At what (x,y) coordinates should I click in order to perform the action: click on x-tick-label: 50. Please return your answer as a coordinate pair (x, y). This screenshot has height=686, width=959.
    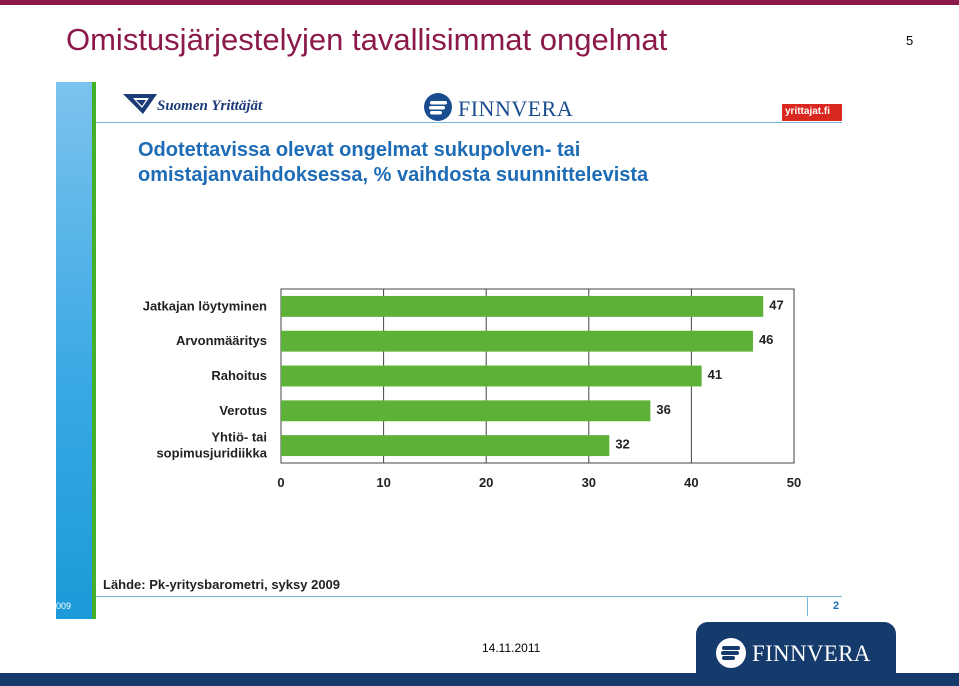
    Looking at the image, I should click on (794, 482).